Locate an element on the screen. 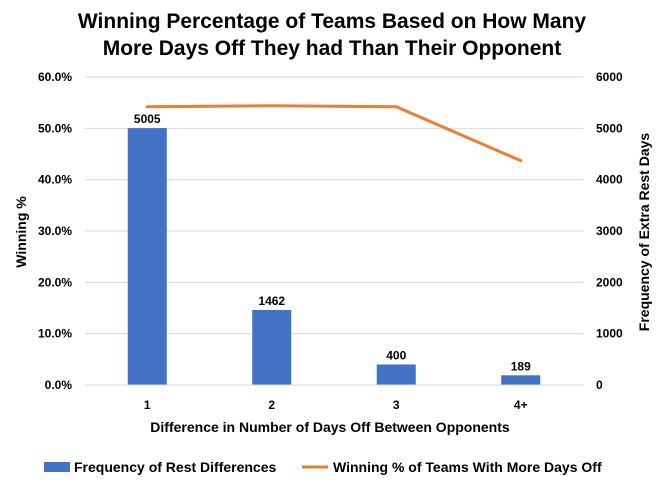  bar-data-label: 1462 is located at coordinates (271, 301).